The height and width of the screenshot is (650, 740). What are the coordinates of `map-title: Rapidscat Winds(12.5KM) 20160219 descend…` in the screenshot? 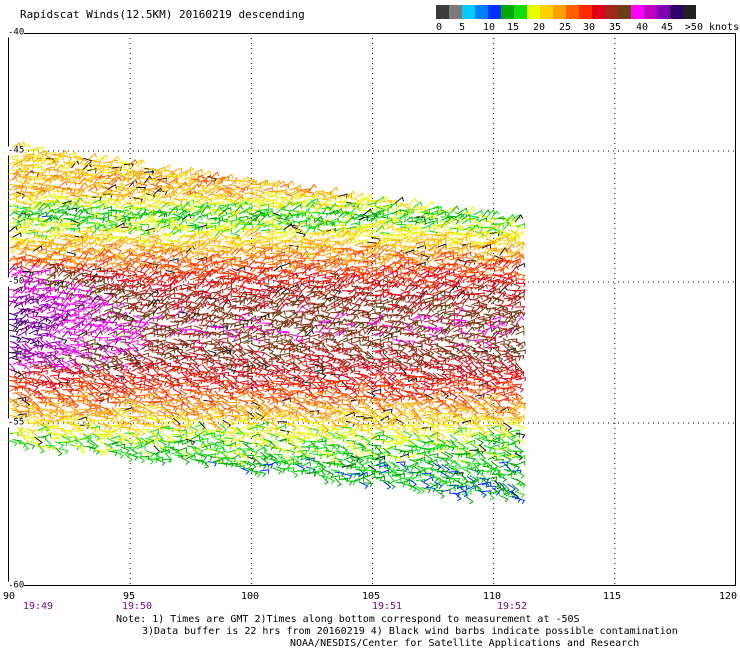 It's located at (162, 14).